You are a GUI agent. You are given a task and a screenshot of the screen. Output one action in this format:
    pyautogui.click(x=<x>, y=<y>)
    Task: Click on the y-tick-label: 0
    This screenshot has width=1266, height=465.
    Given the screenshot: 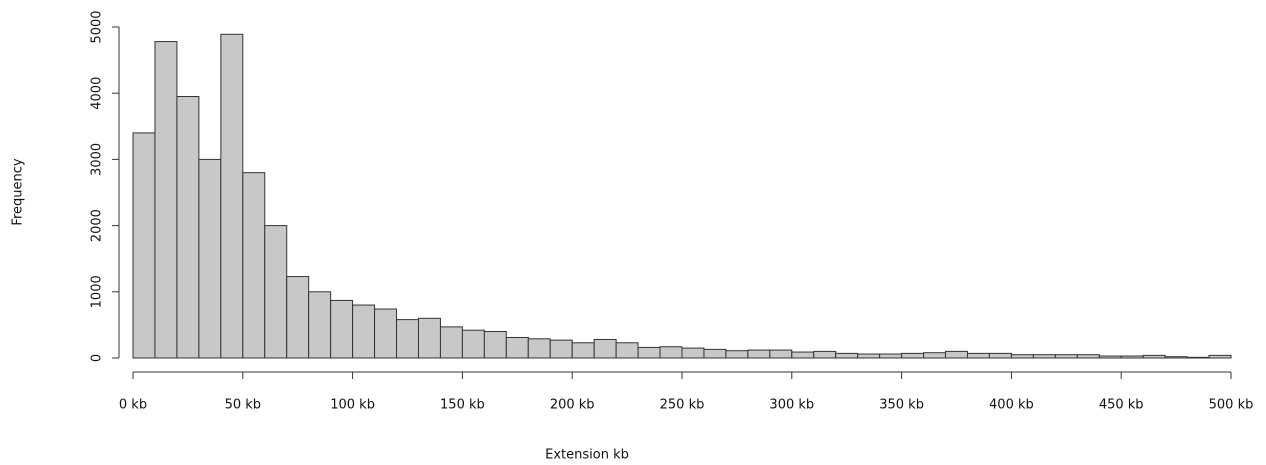 What is the action you would take?
    pyautogui.click(x=97, y=358)
    